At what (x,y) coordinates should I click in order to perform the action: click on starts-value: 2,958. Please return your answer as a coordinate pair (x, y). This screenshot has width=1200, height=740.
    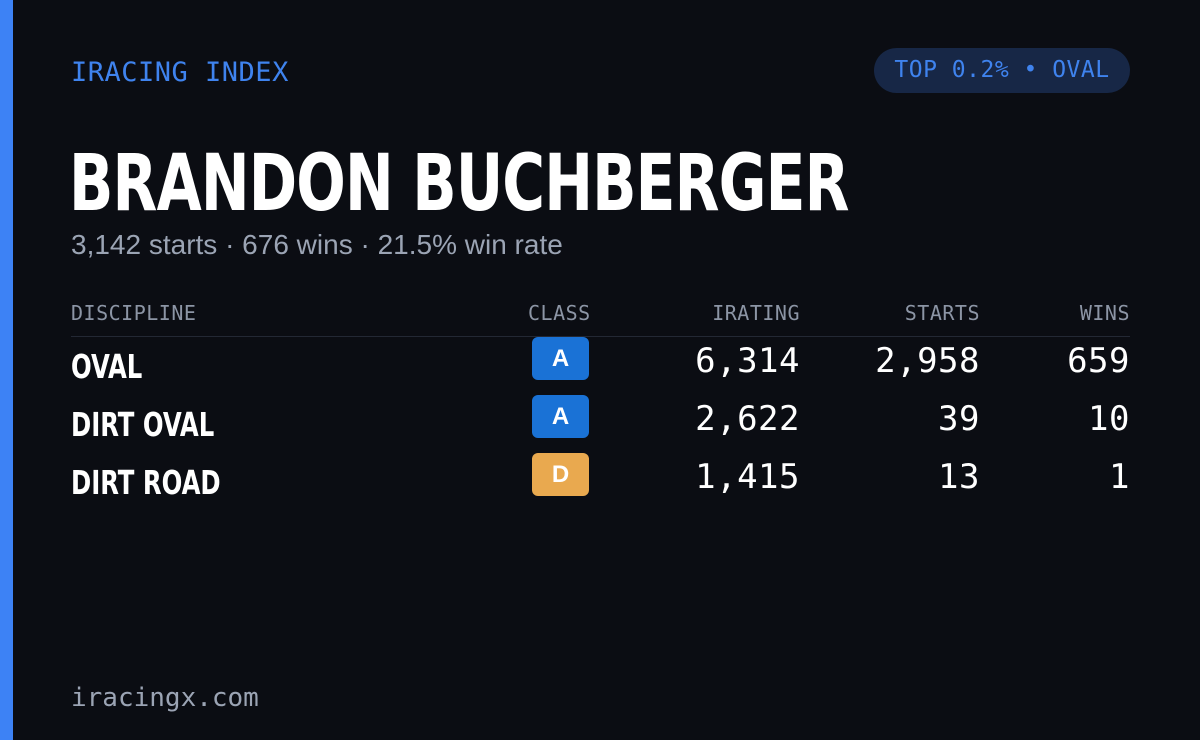
    Looking at the image, I should click on (927, 361).